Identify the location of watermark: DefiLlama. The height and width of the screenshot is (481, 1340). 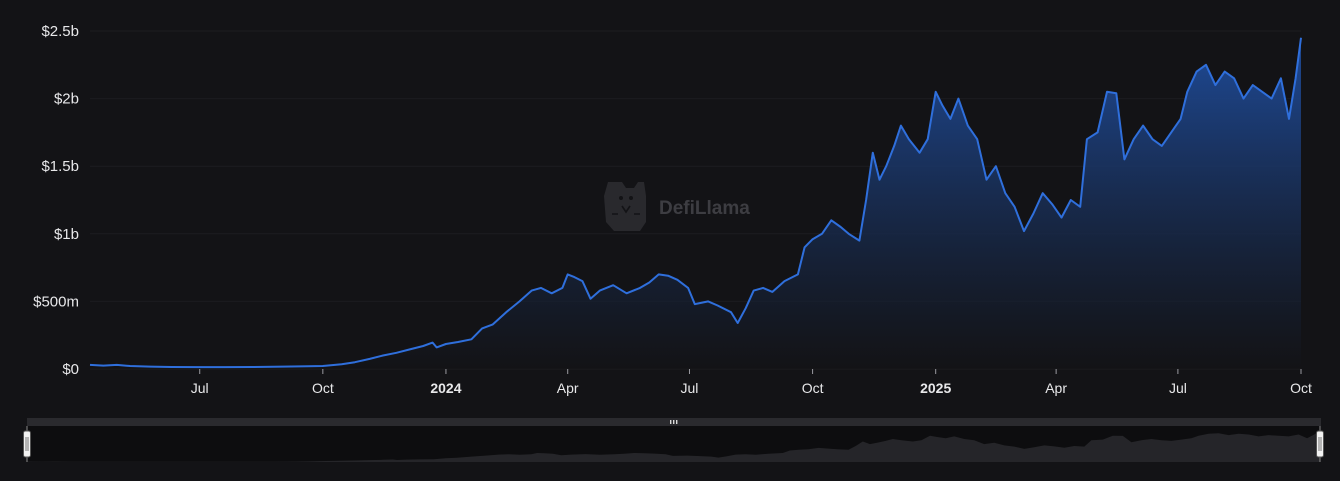
(677, 206).